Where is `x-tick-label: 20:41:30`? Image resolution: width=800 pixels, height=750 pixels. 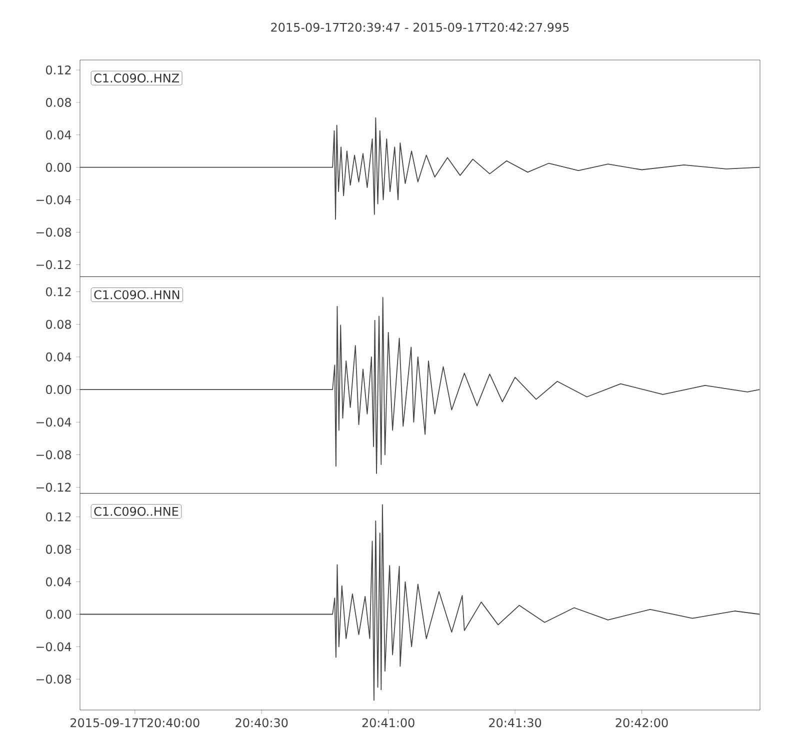
x-tick-label: 20:41:30 is located at coordinates (515, 723).